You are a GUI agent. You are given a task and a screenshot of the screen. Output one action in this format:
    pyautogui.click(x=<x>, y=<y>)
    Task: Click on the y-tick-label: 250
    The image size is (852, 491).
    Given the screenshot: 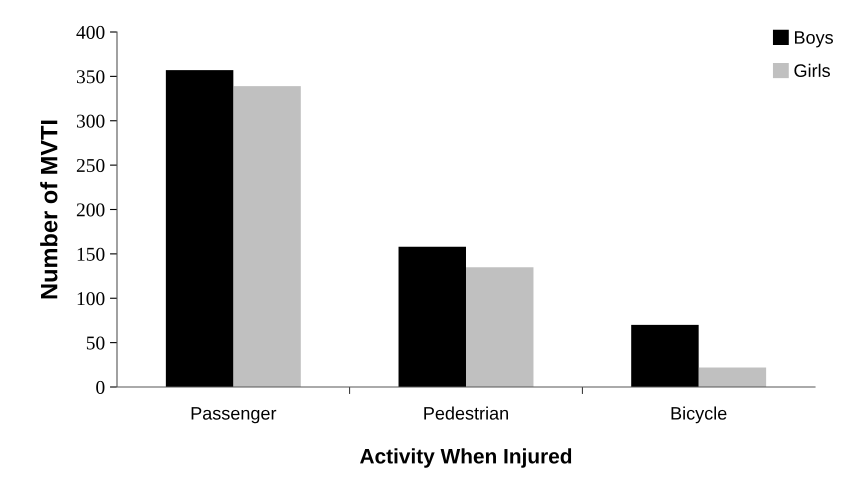 What is the action you would take?
    pyautogui.click(x=90, y=165)
    